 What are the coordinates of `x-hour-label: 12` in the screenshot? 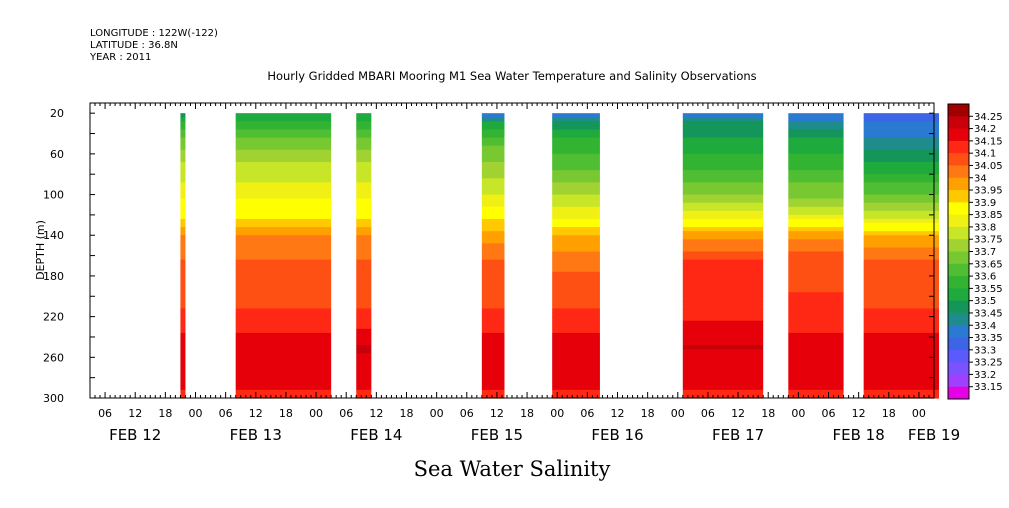 It's located at (497, 413).